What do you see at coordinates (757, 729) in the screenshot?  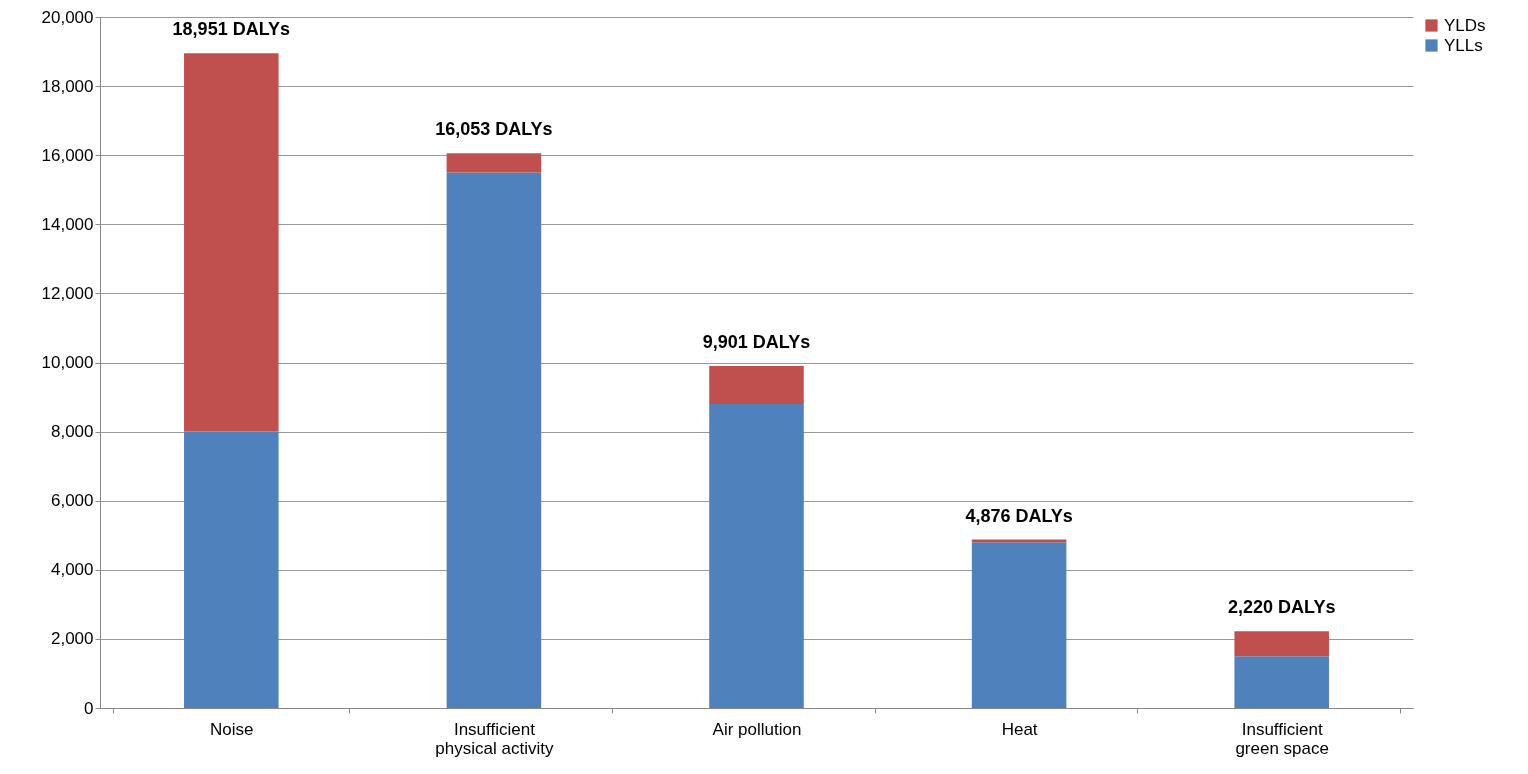 I see `x-tick-label: Air pollution` at bounding box center [757, 729].